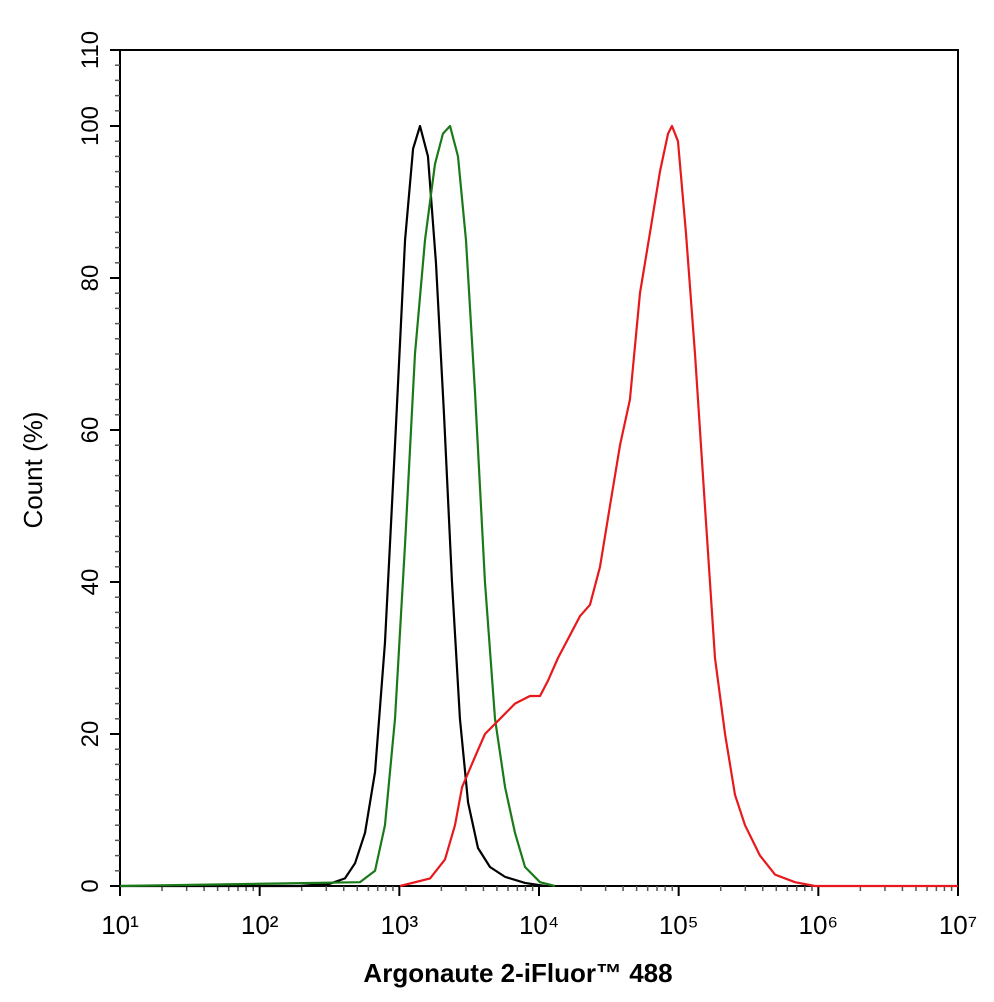  What do you see at coordinates (90, 278) in the screenshot?
I see `y-tick-label: 80` at bounding box center [90, 278].